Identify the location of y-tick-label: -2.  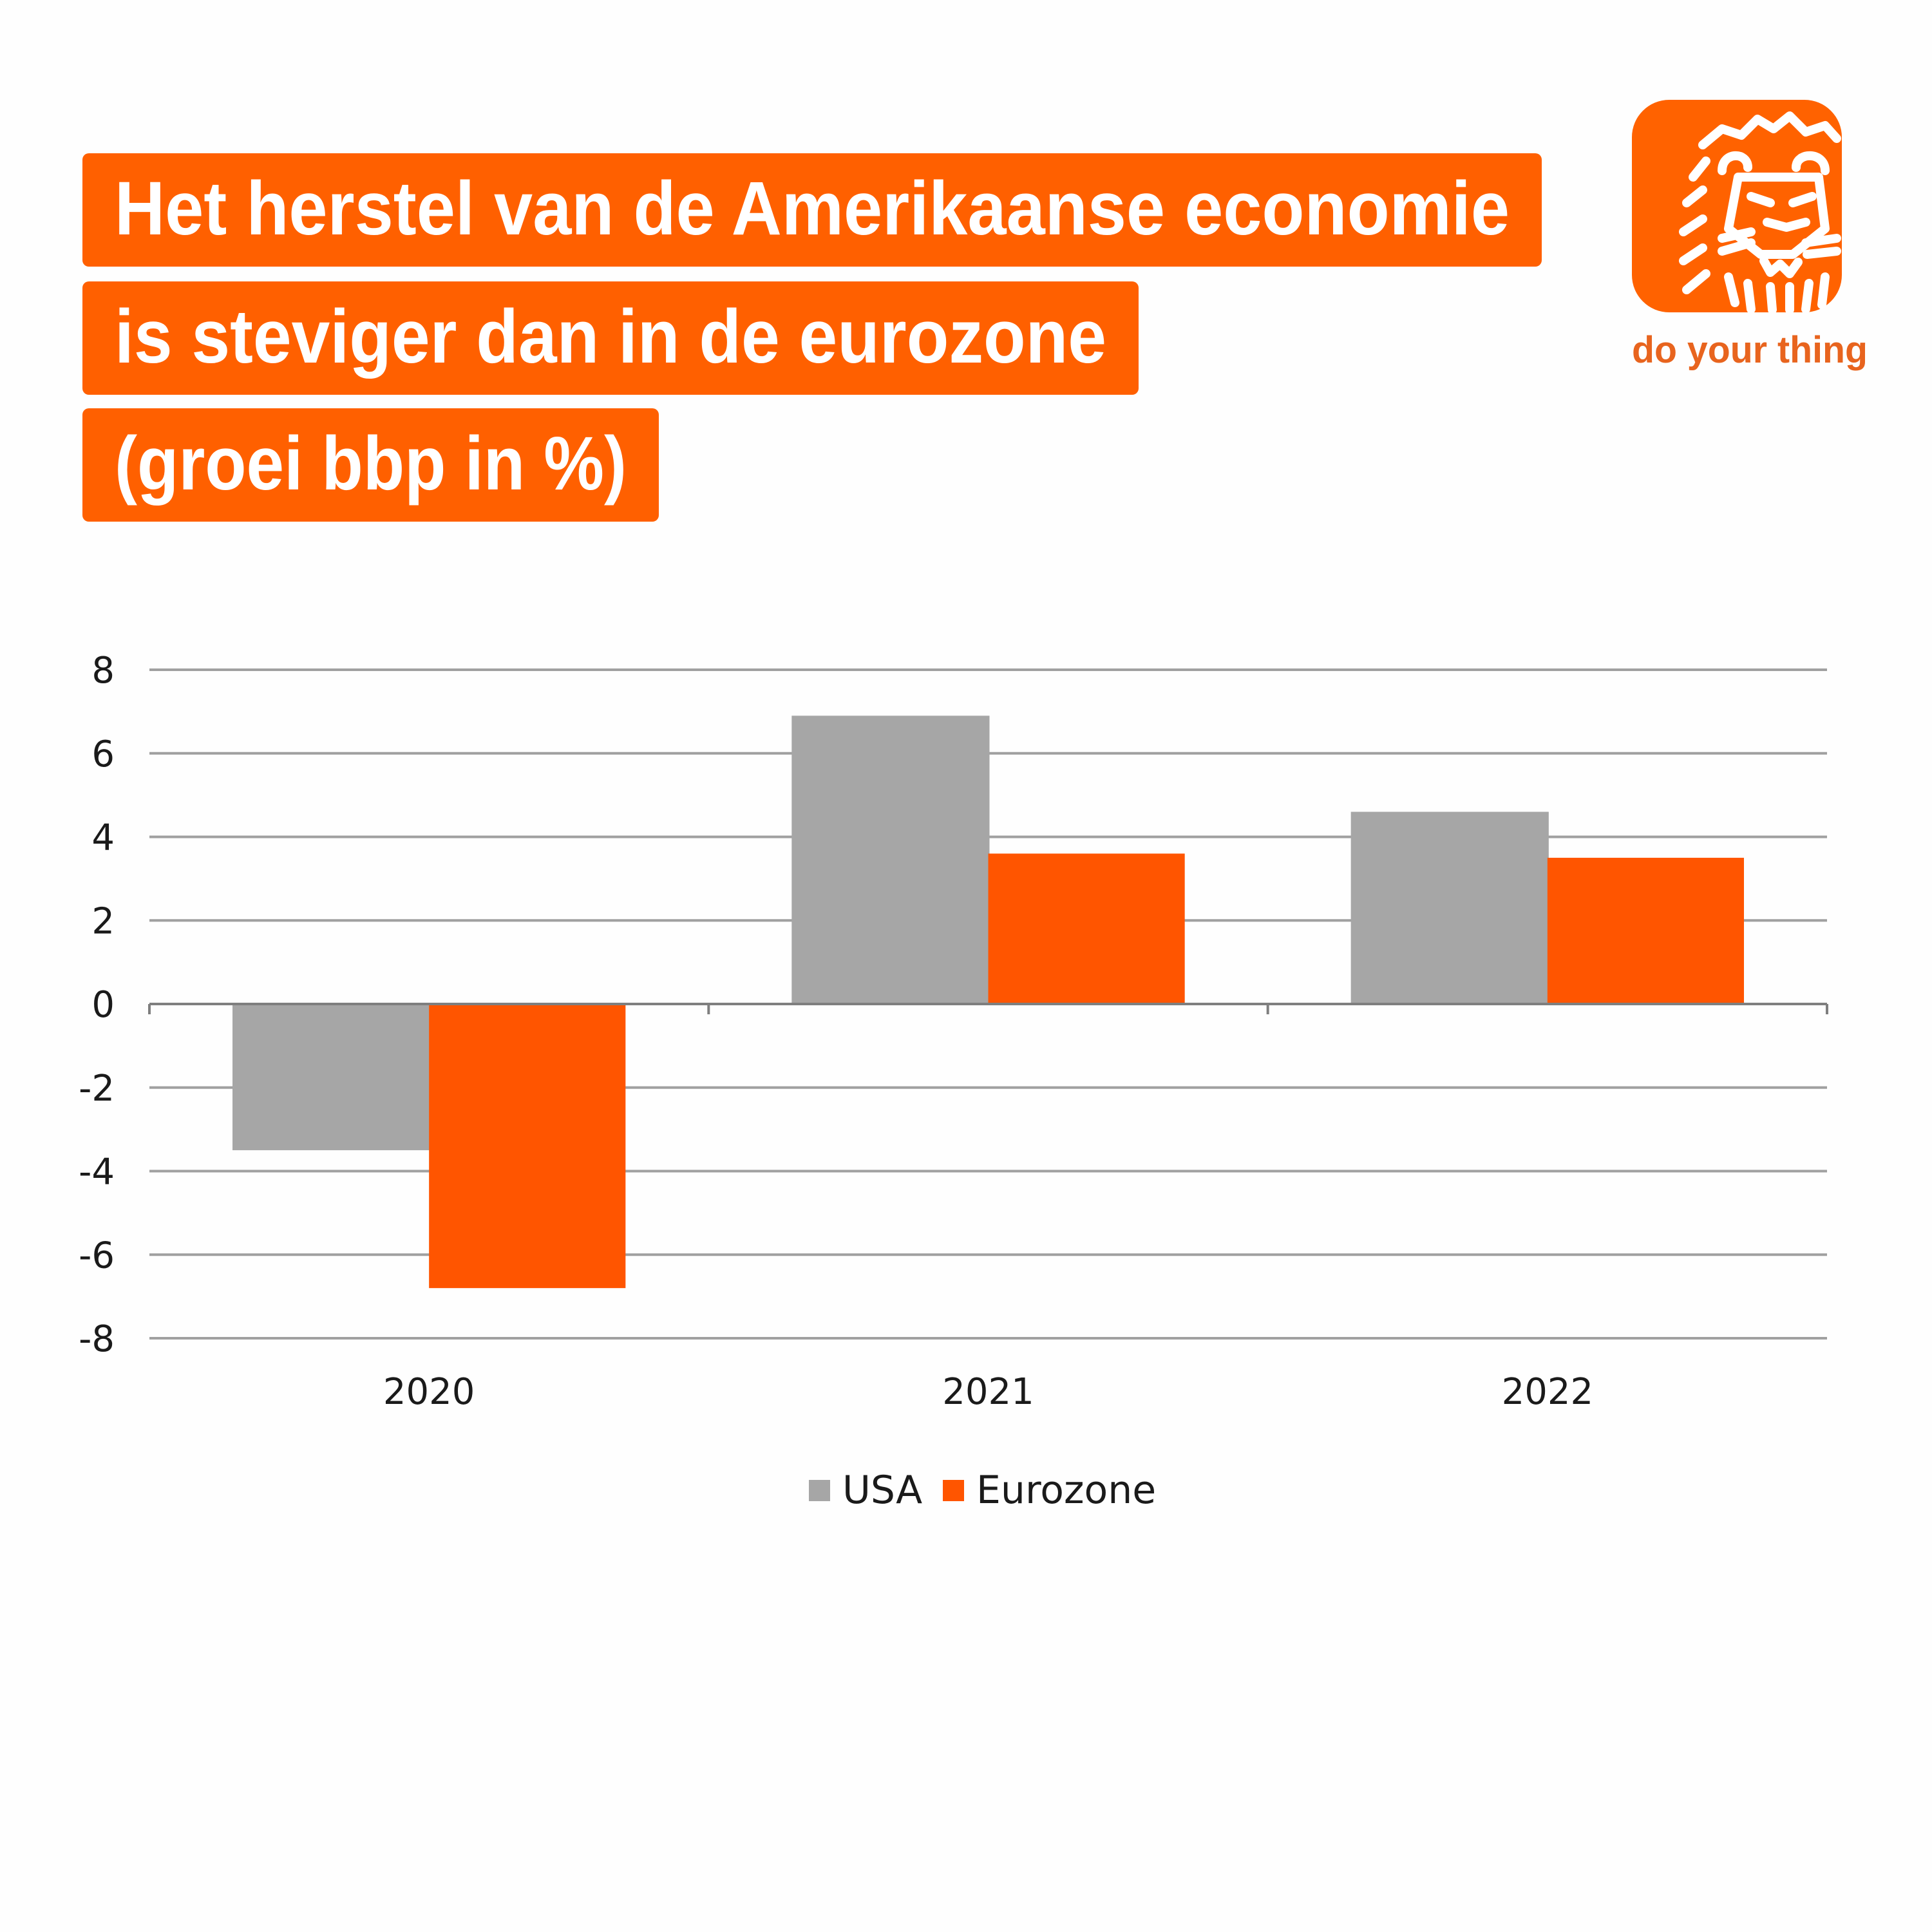
(97, 1089).